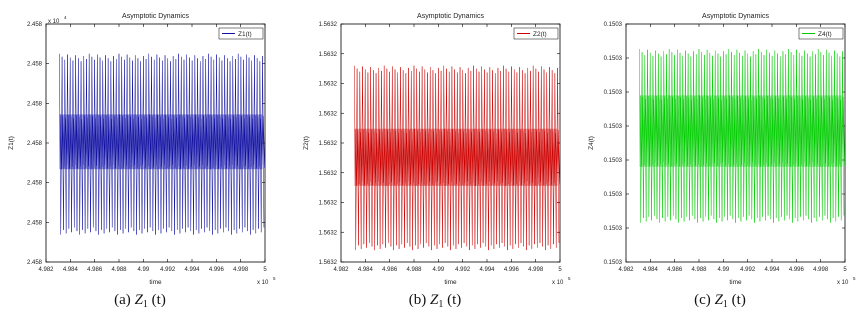 The width and height of the screenshot is (860, 333). What do you see at coordinates (306, 143) in the screenshot?
I see `y-axis-label: Z2(t)` at bounding box center [306, 143].